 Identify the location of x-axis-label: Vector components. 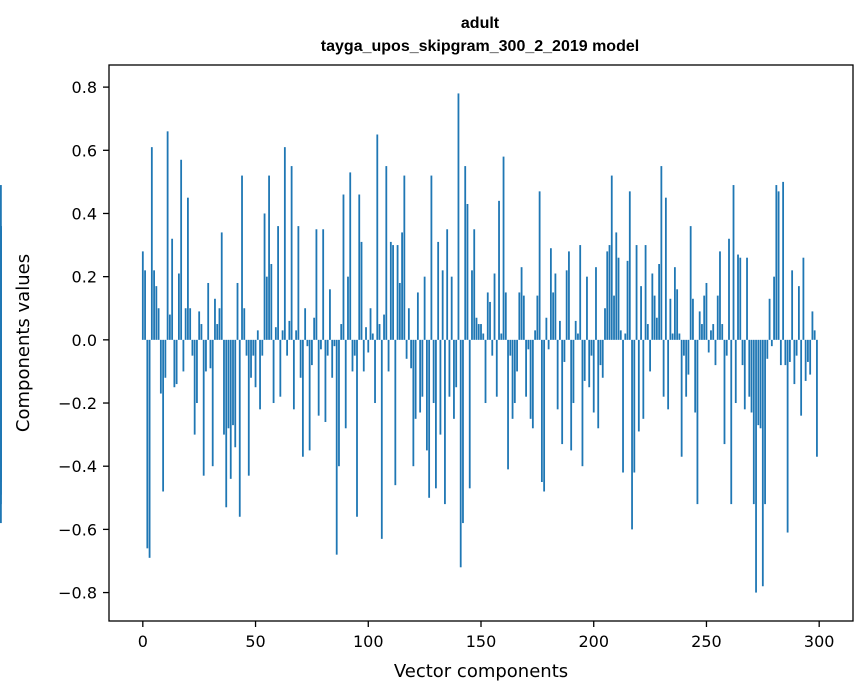
(481, 671).